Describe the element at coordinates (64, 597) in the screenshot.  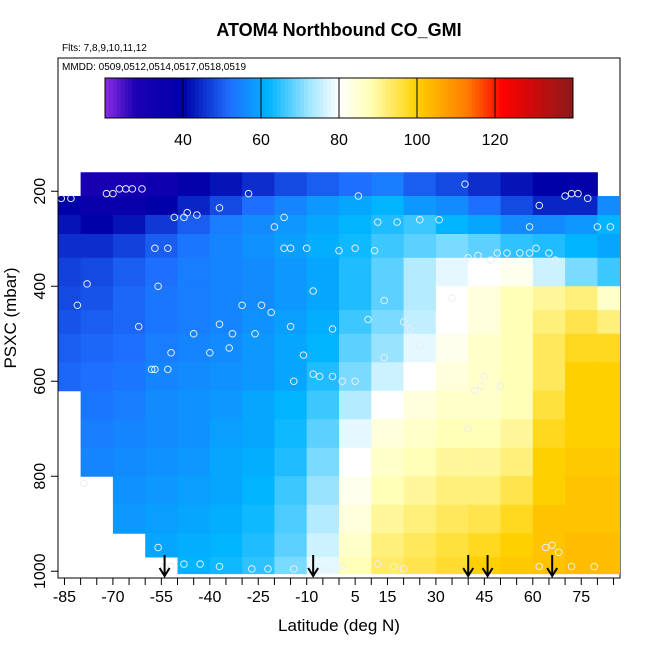
I see `x-tick-label: -85` at that location.